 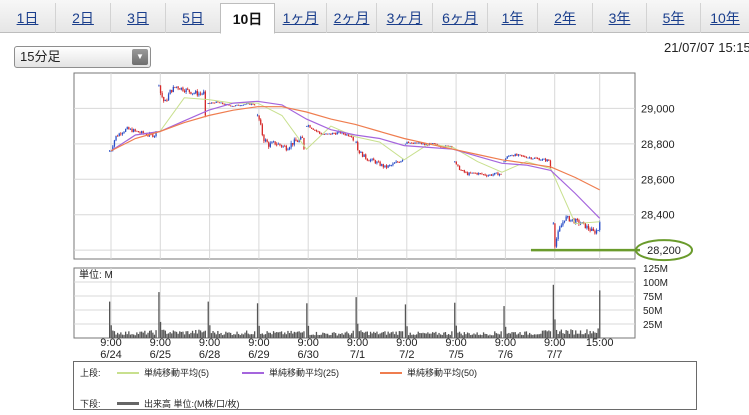 What do you see at coordinates (192, 18) in the screenshot?
I see `tab-5日: 5日` at bounding box center [192, 18].